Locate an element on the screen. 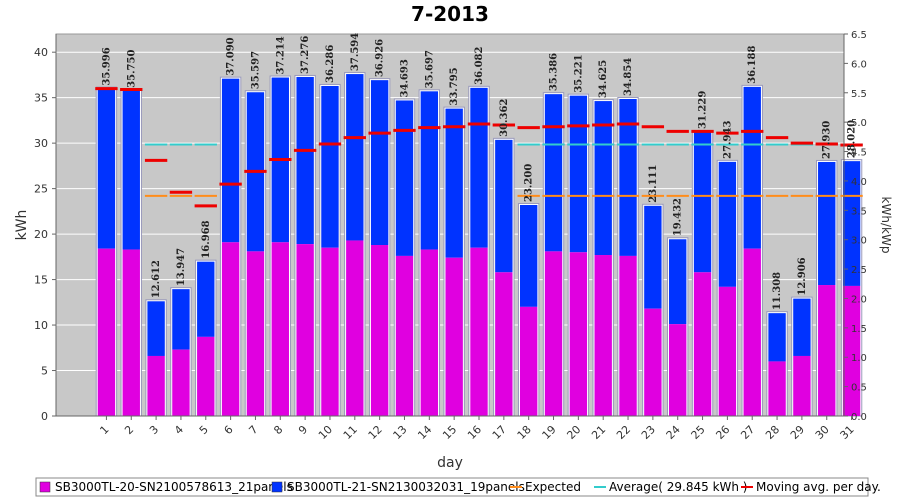 The height and width of the screenshot is (500, 900). y2-tick-label: 6.5 is located at coordinates (859, 35).